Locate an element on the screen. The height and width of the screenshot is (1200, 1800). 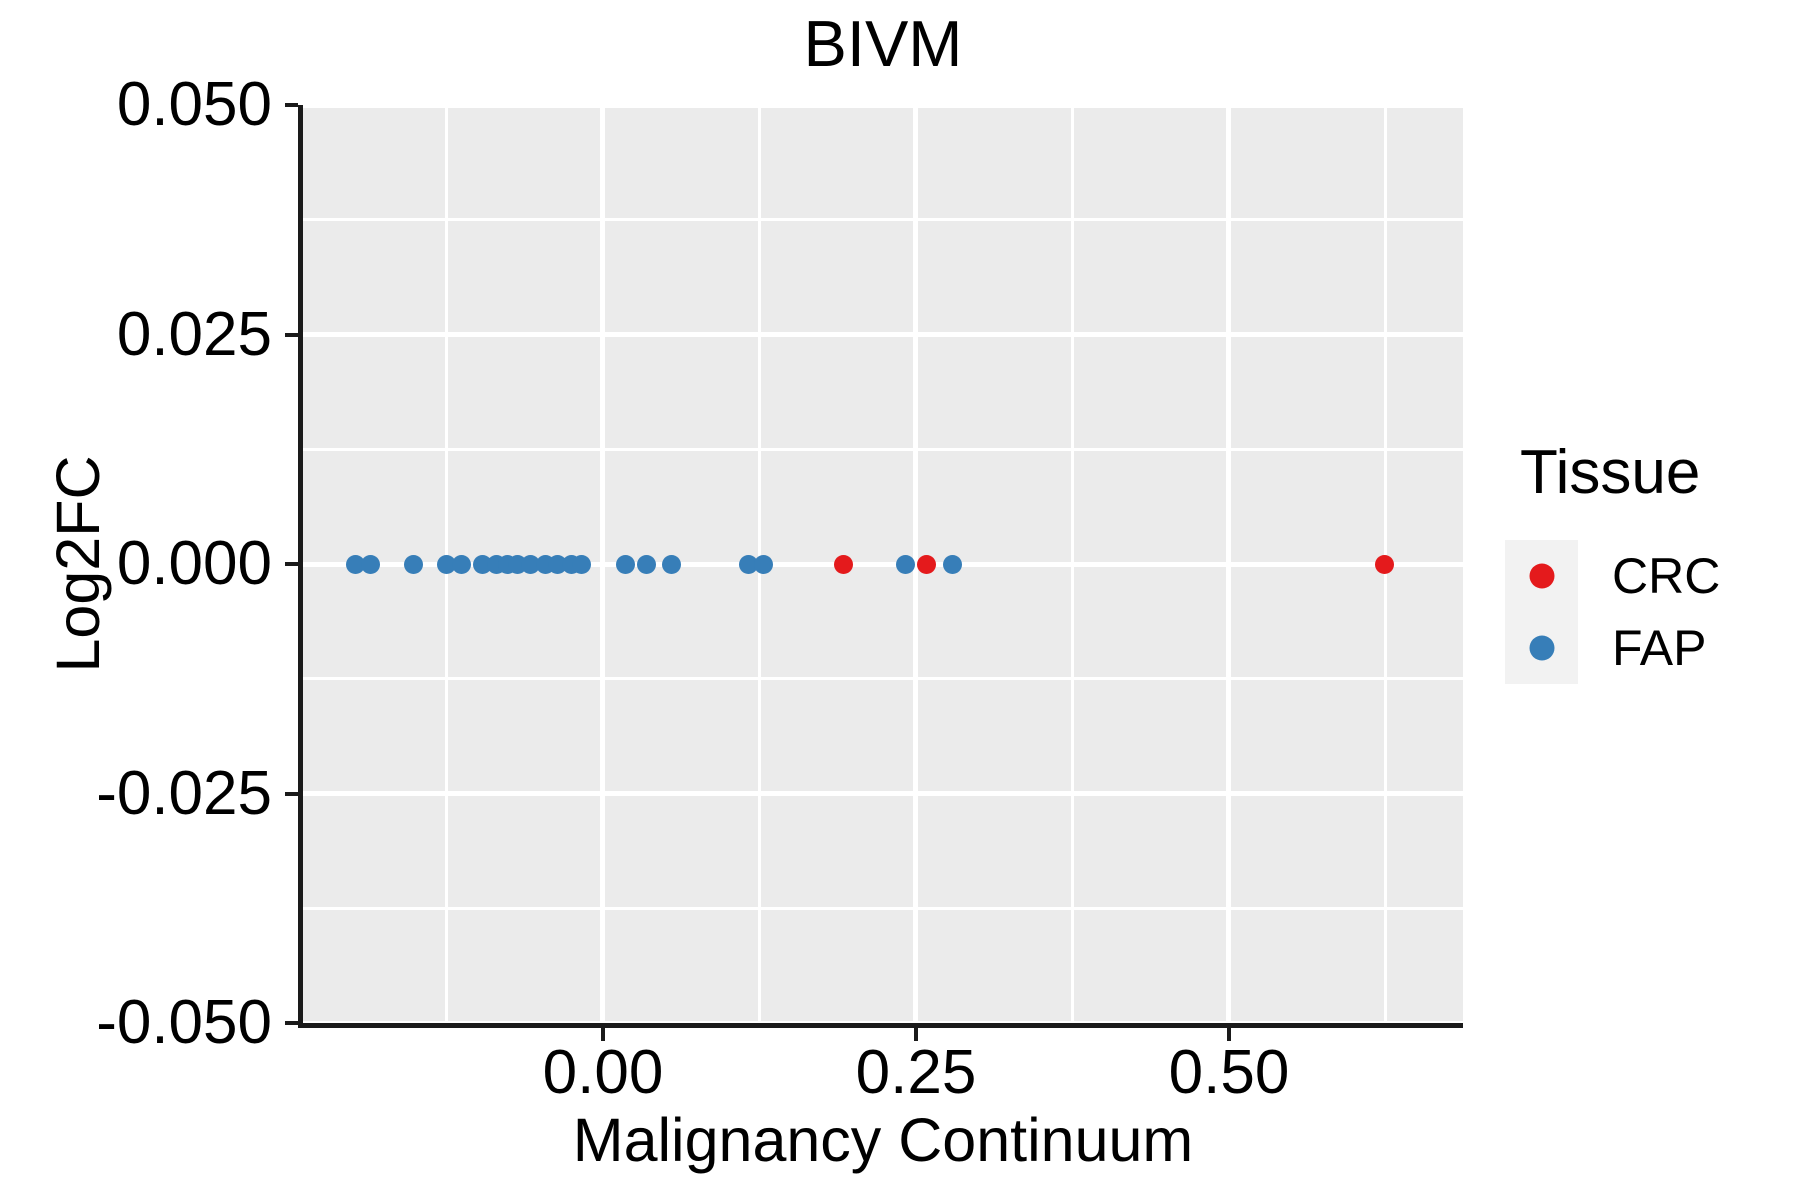
legend-item-crc: CRC is located at coordinates (1612, 576).